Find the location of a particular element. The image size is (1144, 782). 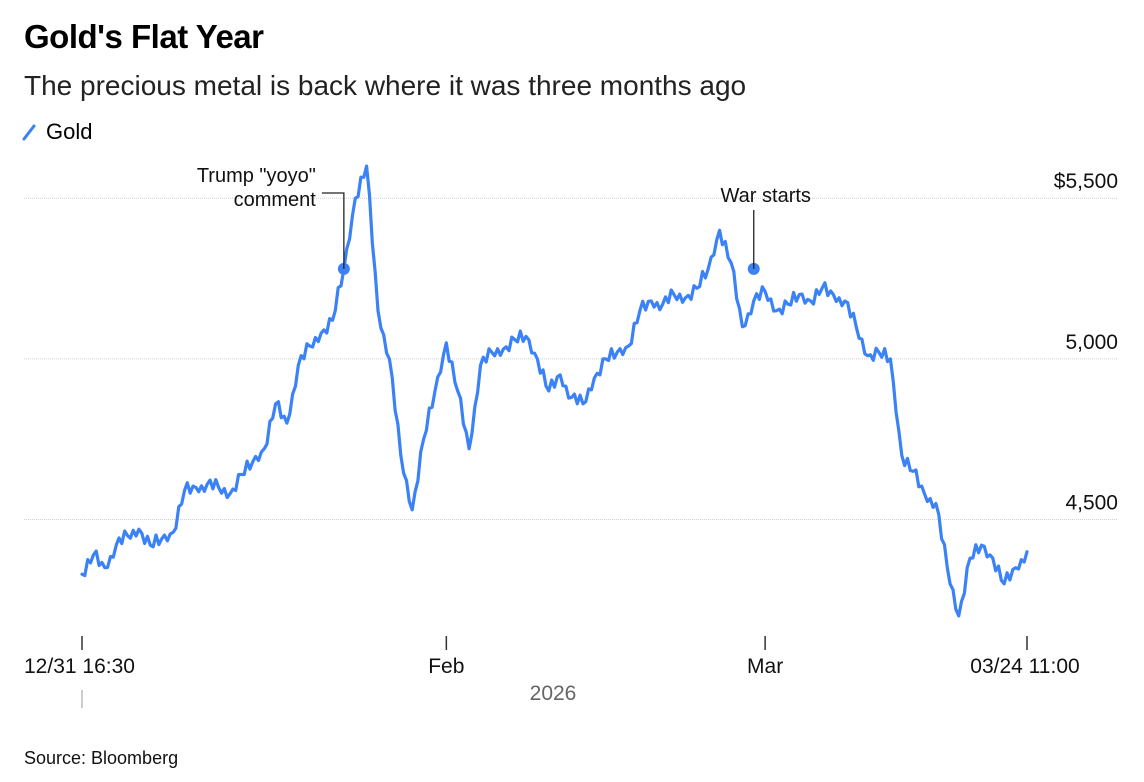

x-tick-label: 03/24 11:00 is located at coordinates (1024, 666).